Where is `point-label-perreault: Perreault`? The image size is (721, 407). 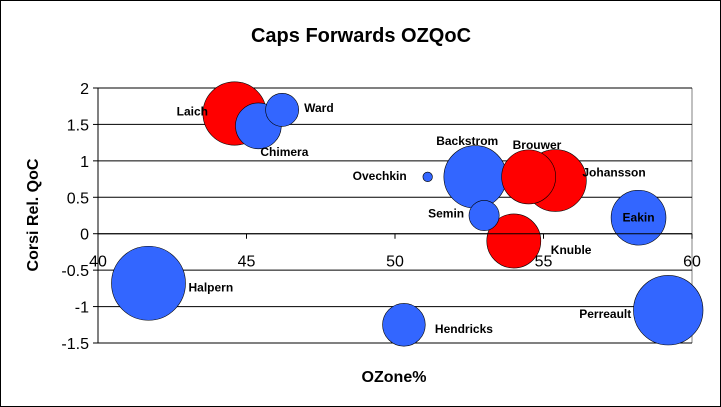 point-label-perreault: Perreault is located at coordinates (605, 314).